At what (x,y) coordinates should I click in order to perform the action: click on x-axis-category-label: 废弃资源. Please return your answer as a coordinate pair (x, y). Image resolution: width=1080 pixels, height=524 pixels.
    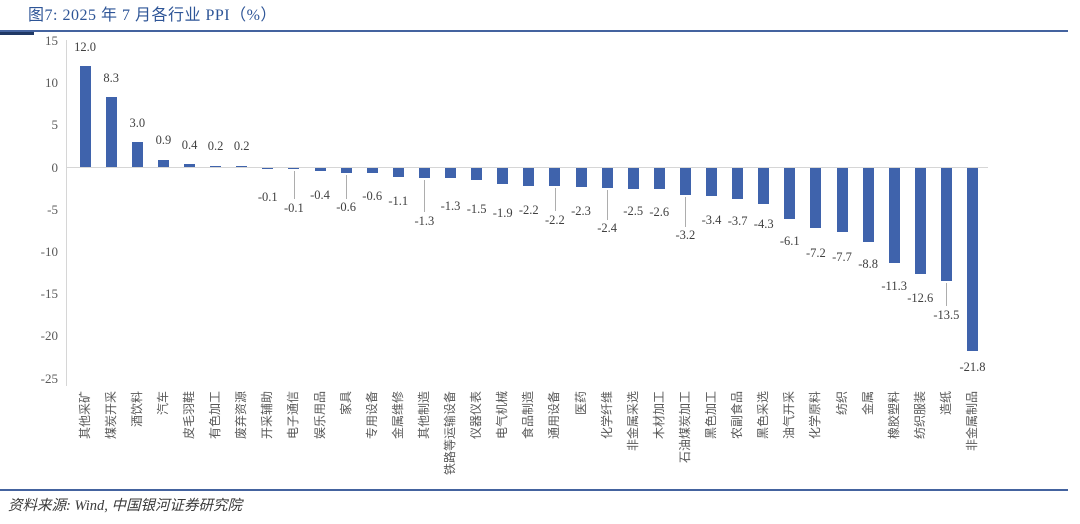
    Looking at the image, I should click on (241, 415).